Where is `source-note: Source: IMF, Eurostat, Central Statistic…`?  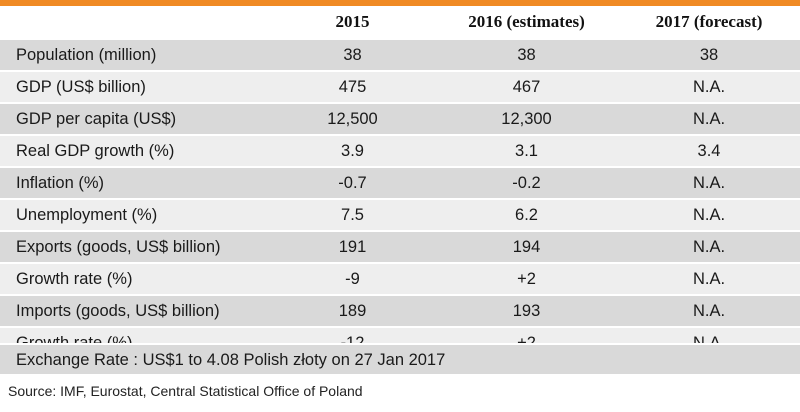
source-note: Source: IMF, Eurostat, Central Statistic… is located at coordinates (185, 391).